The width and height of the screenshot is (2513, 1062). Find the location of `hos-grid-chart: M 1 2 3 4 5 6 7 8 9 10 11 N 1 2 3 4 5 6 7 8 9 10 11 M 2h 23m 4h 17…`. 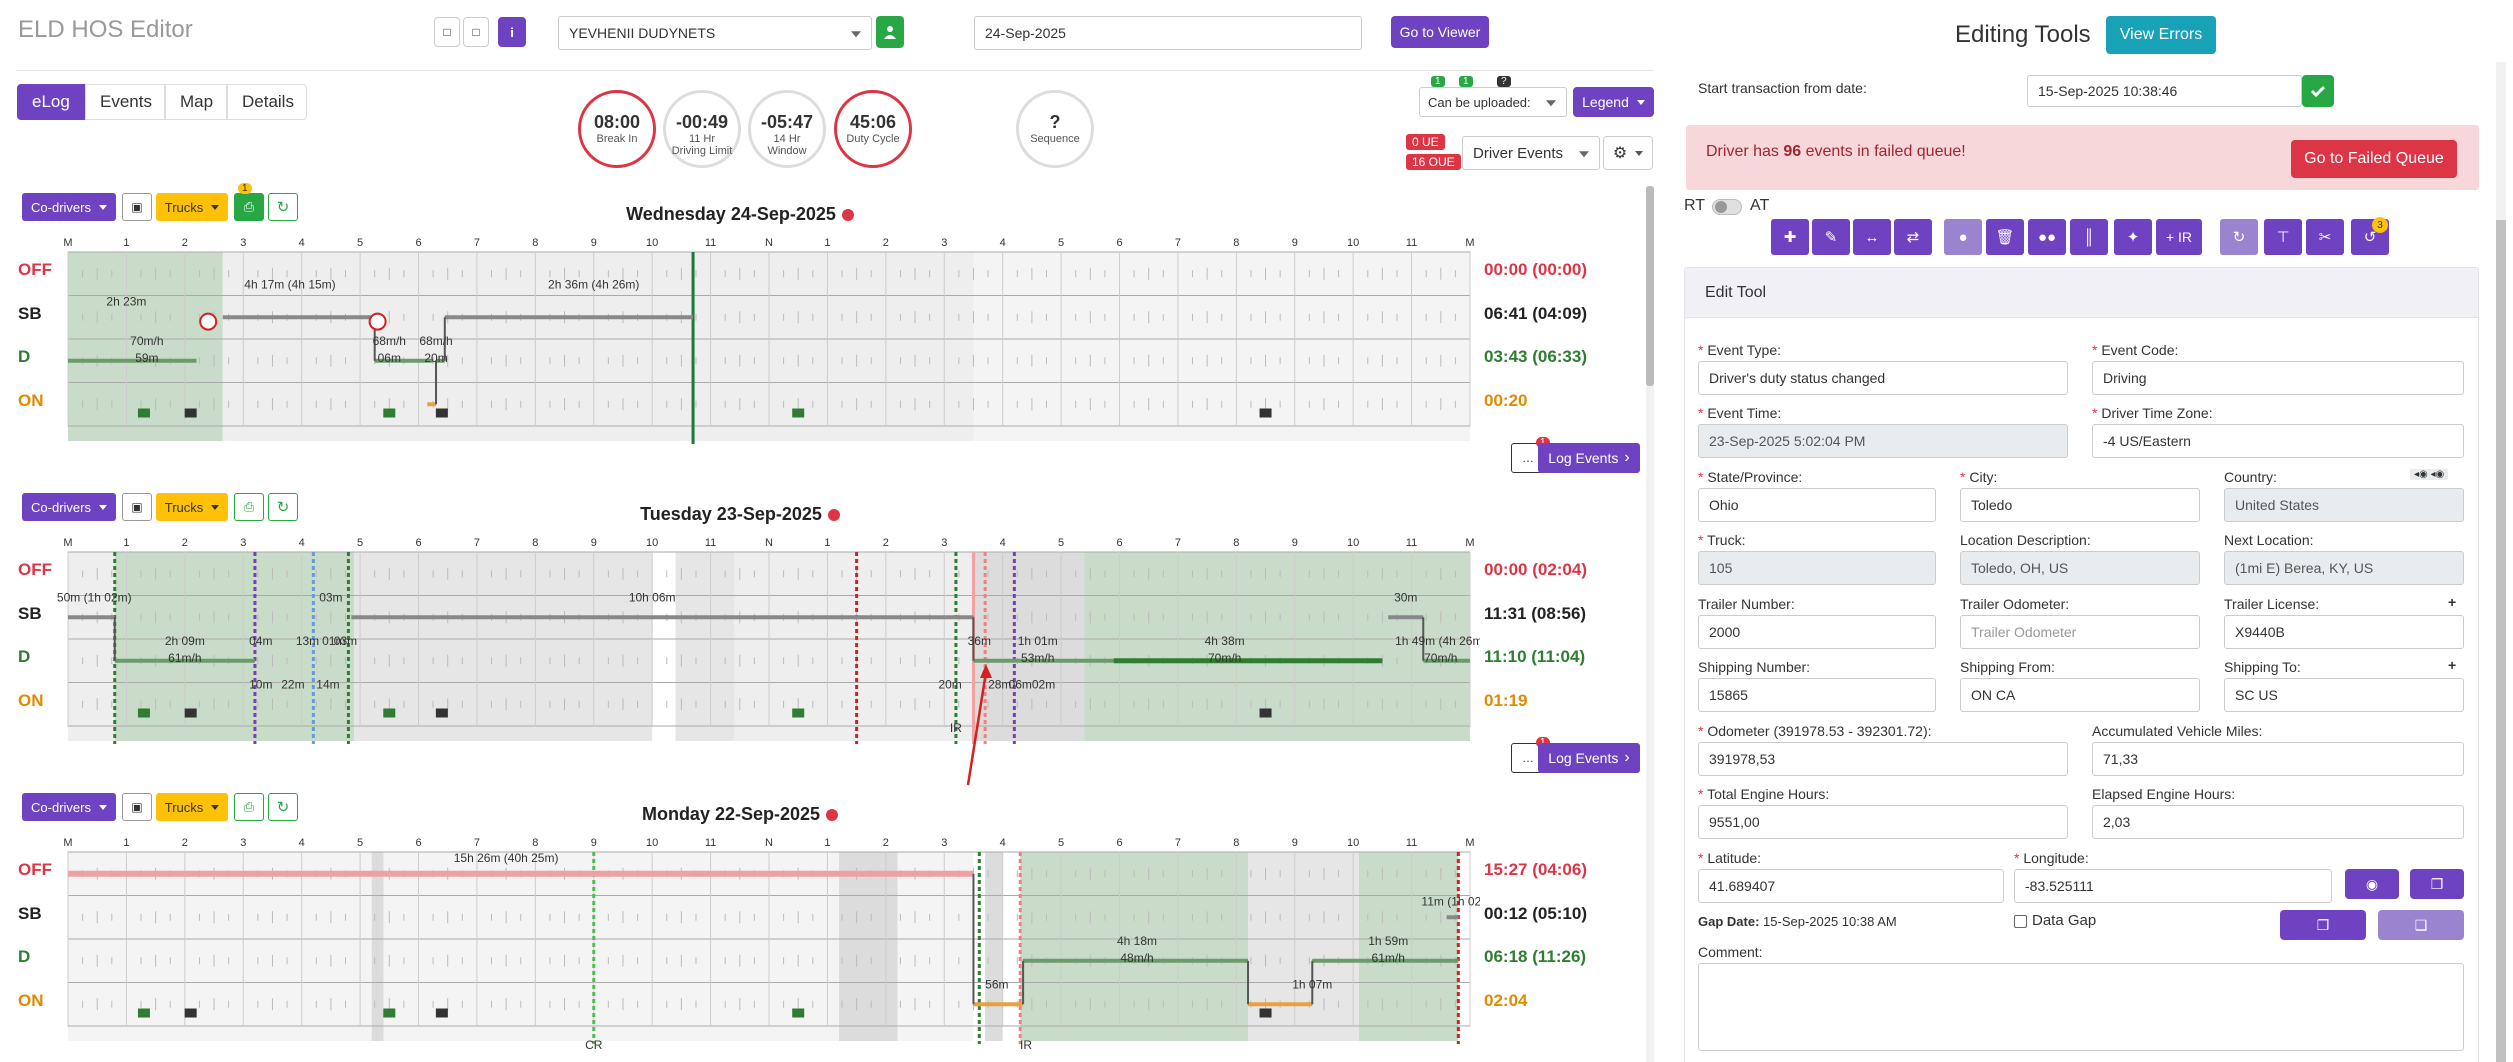

hos-grid-chart: M 1 2 3 4 5 6 7 8 9 10 11 N 1 2 3 4 5 6 7 8 9 10 11 M 2h 23m 4h 17… is located at coordinates (740, 350).